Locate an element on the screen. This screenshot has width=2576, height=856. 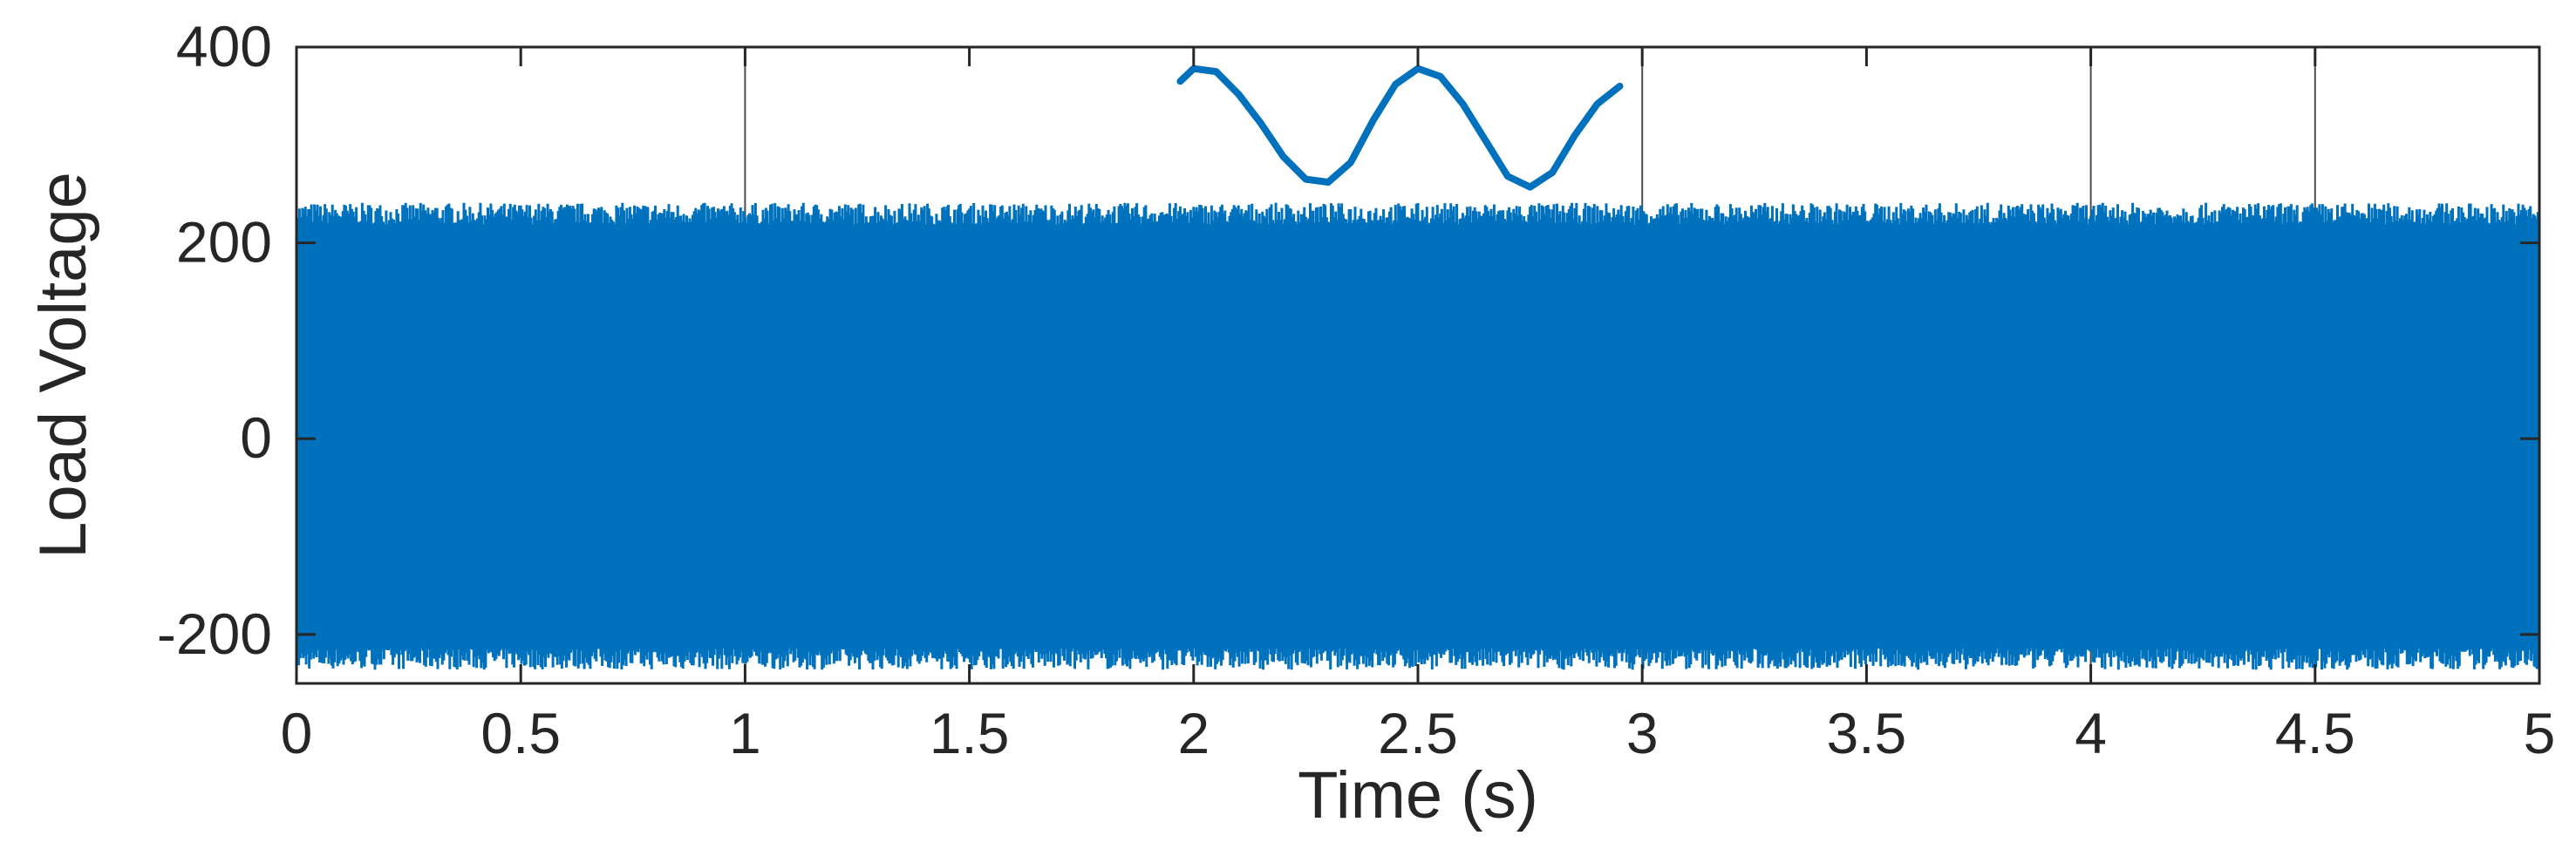
x-tick-label: 1.5 is located at coordinates (970, 733).